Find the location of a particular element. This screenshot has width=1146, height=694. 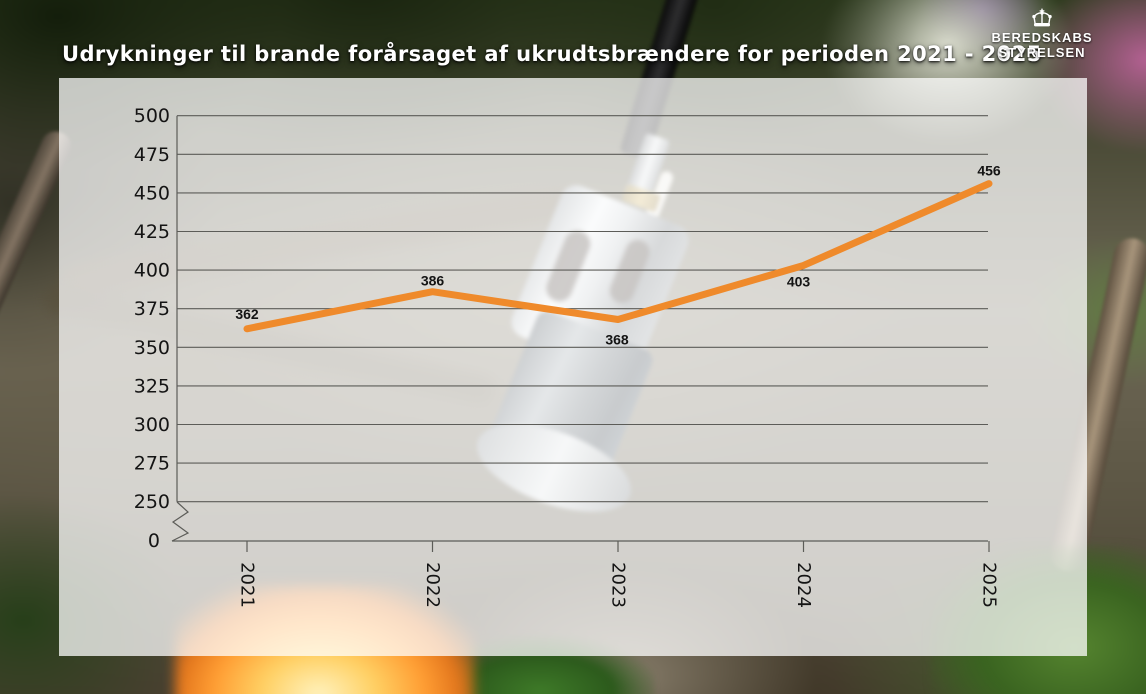

x-tick-label: 2021 is located at coordinates (246, 585).